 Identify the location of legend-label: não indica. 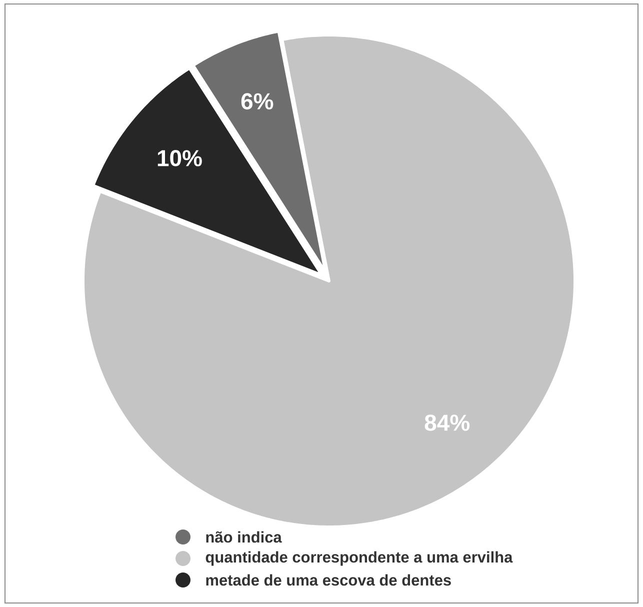
(244, 537).